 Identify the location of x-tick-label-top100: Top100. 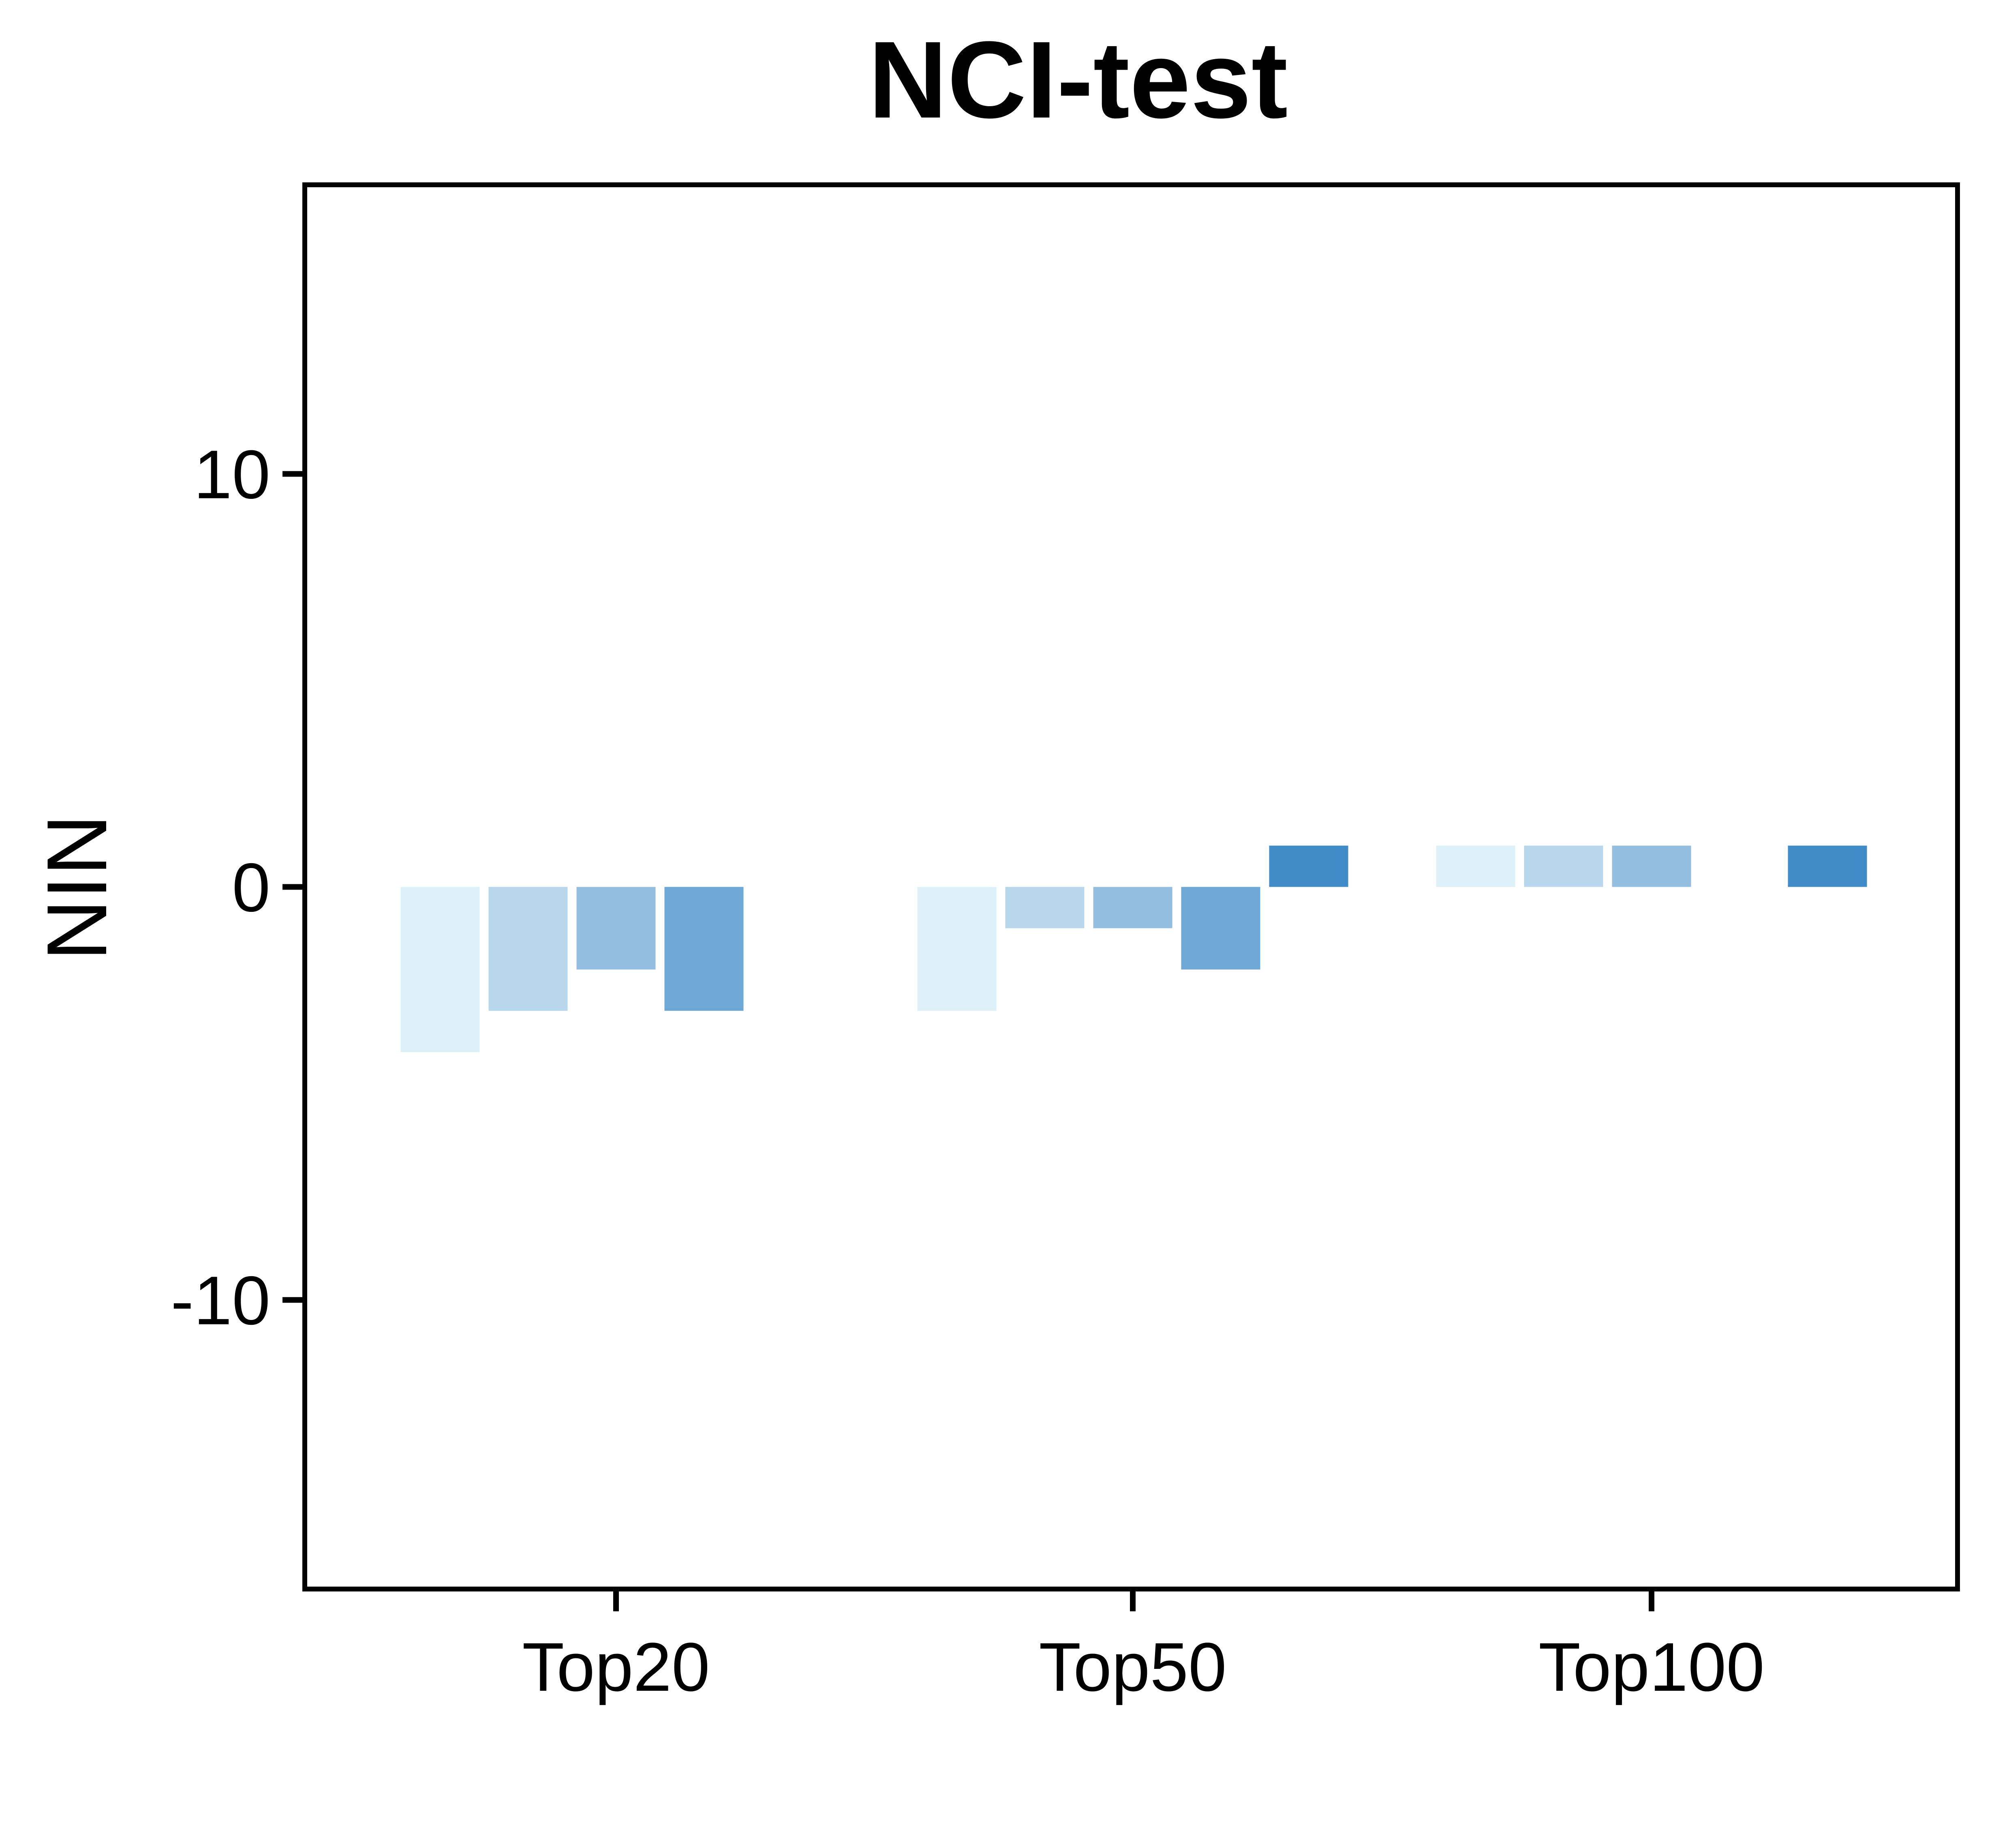
(1651, 1667).